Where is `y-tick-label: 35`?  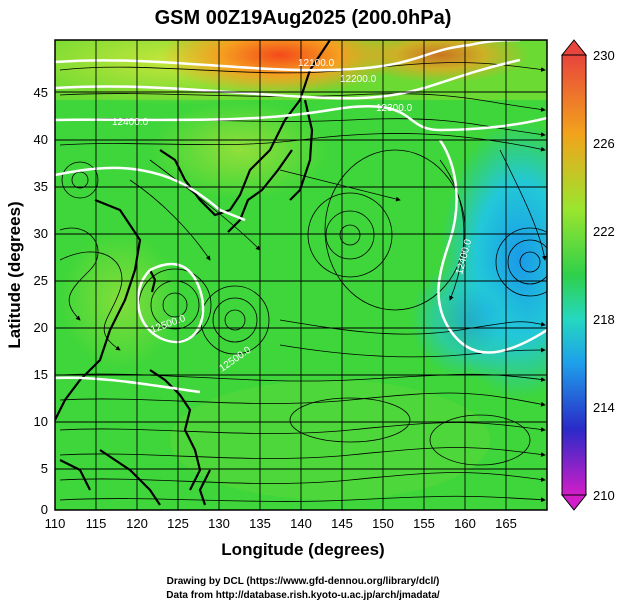 y-tick-label: 35 is located at coordinates (41, 186).